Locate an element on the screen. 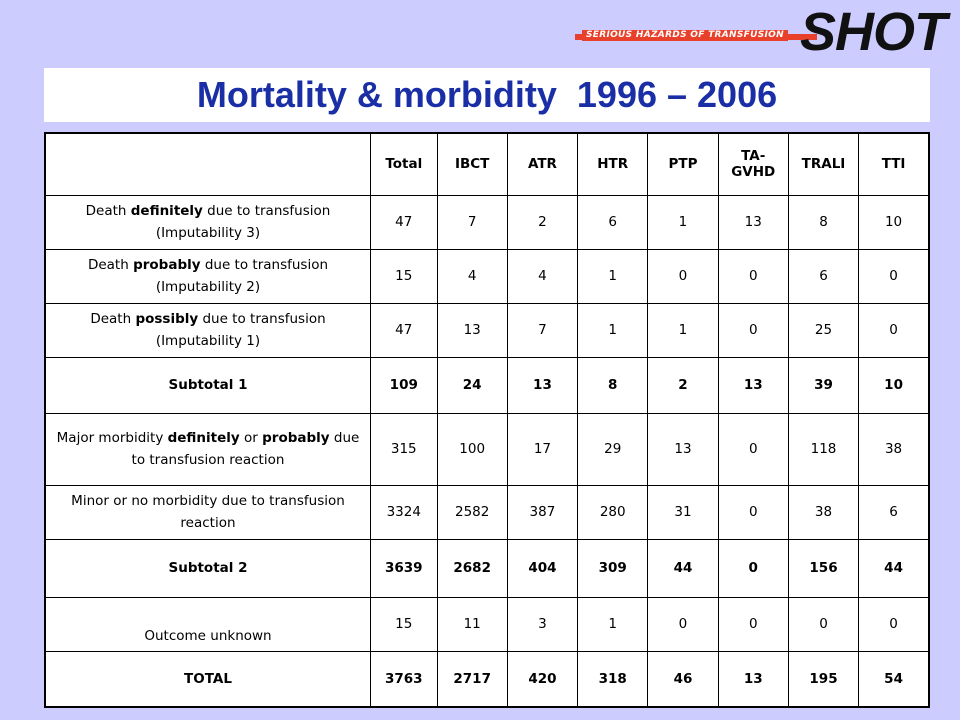  table-cell: 11 is located at coordinates (472, 624).